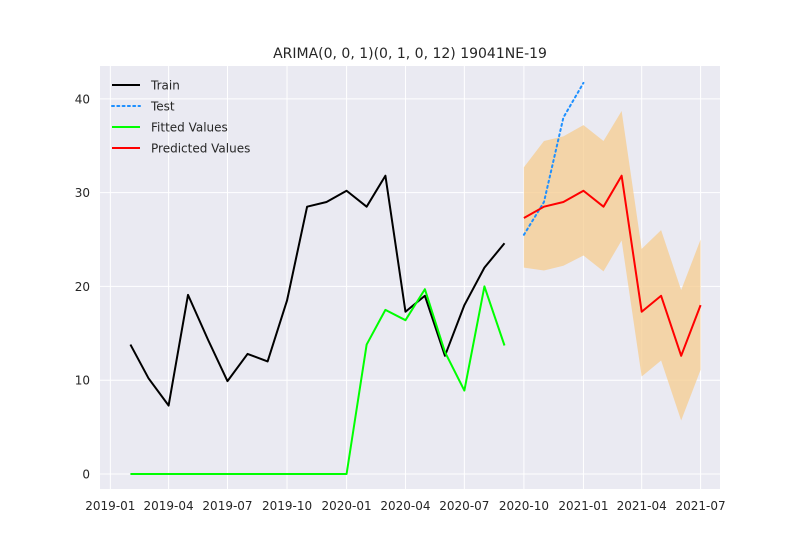 This screenshot has width=800, height=550. I want to click on x-tick-label: 2019-10, so click(287, 506).